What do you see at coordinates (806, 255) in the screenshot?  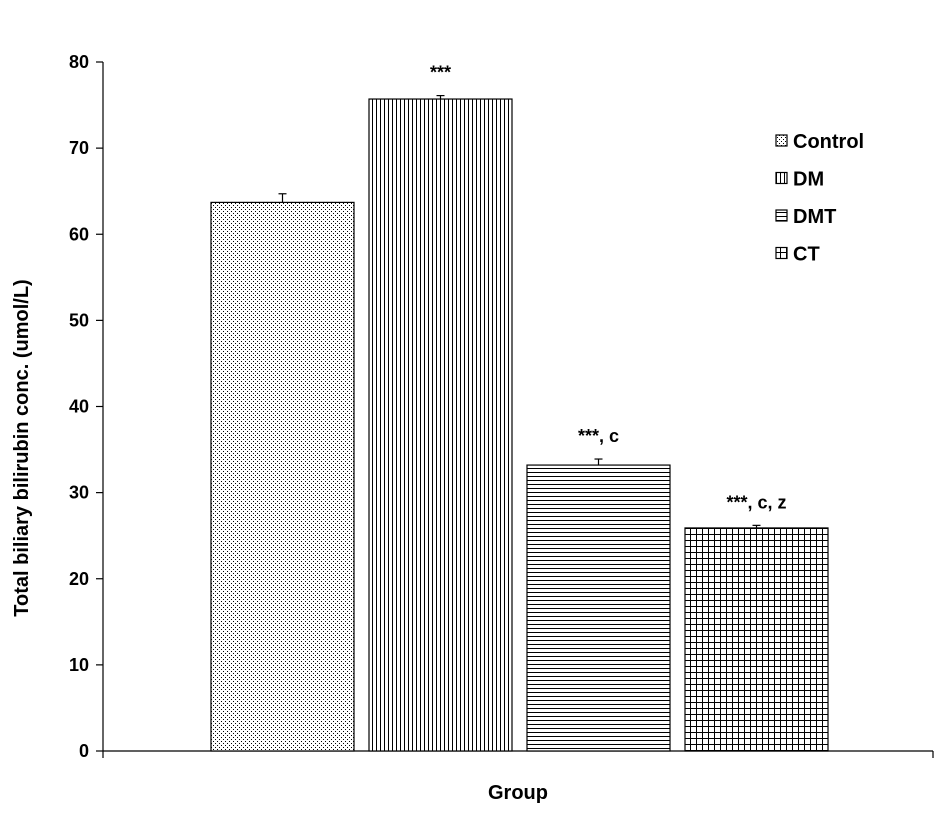 I see `legend-label-ct: CT` at bounding box center [806, 255].